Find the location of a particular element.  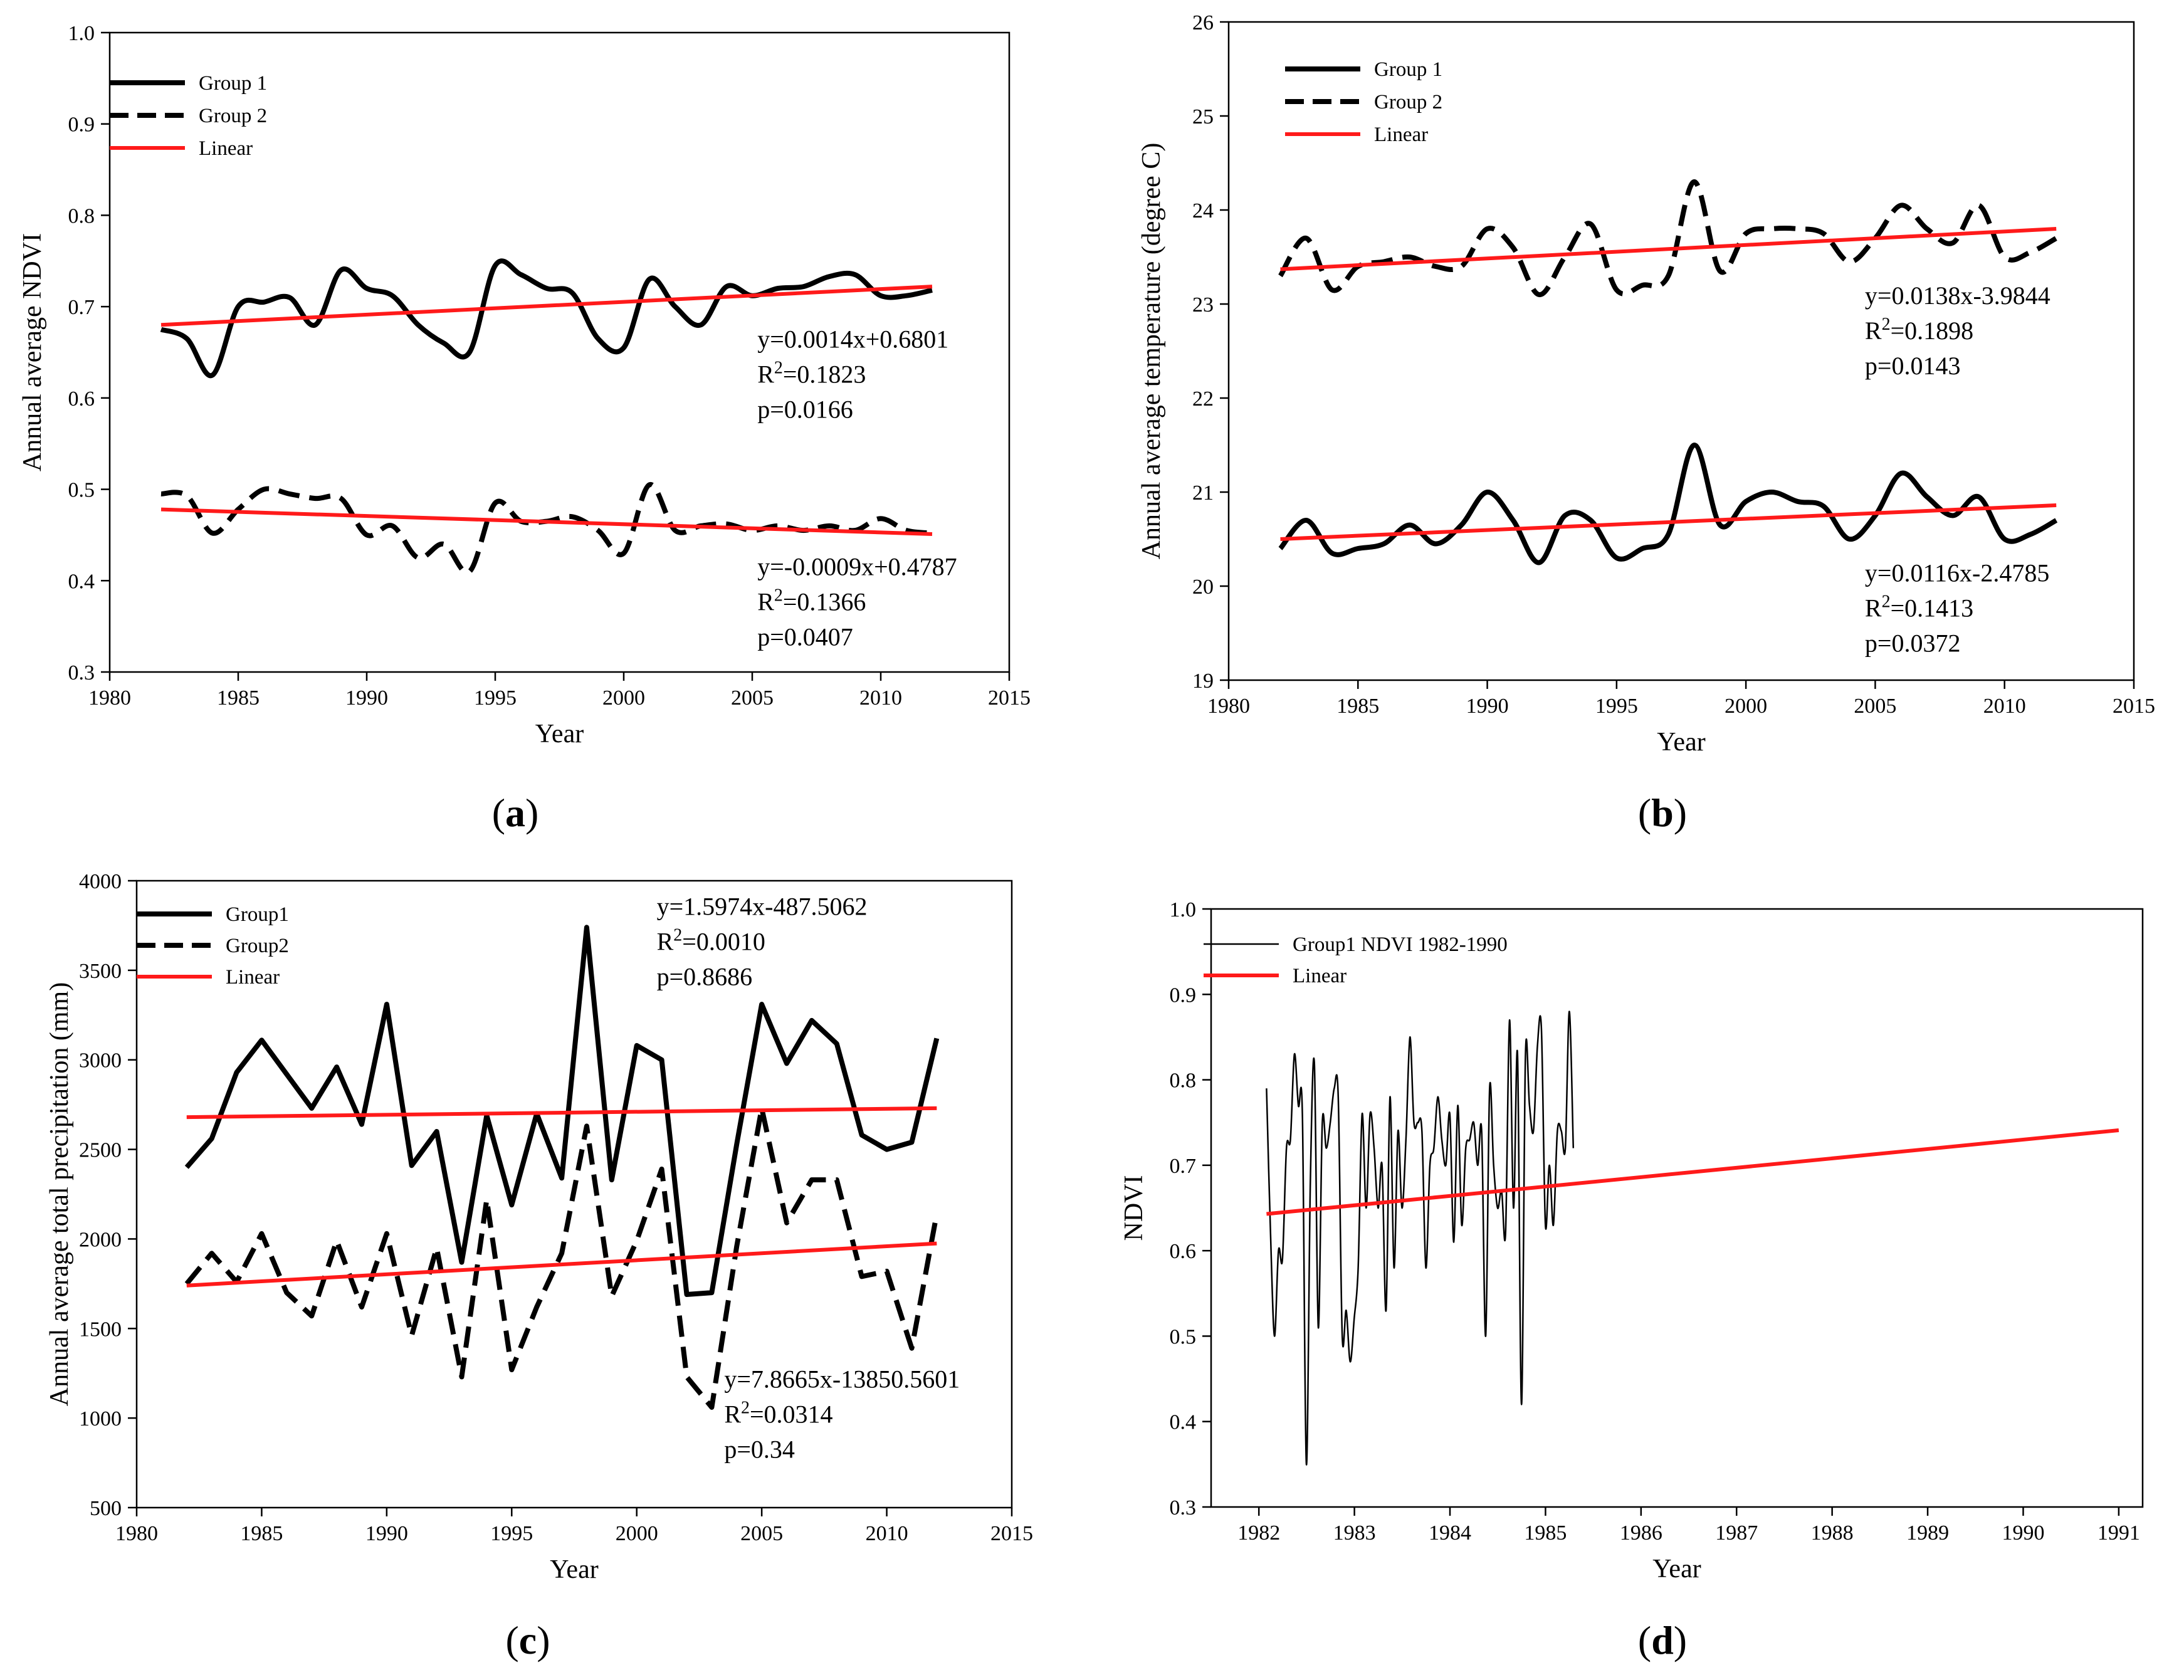

y-axis-title: Annual average total precipitation (mm) is located at coordinates (60, 1194).